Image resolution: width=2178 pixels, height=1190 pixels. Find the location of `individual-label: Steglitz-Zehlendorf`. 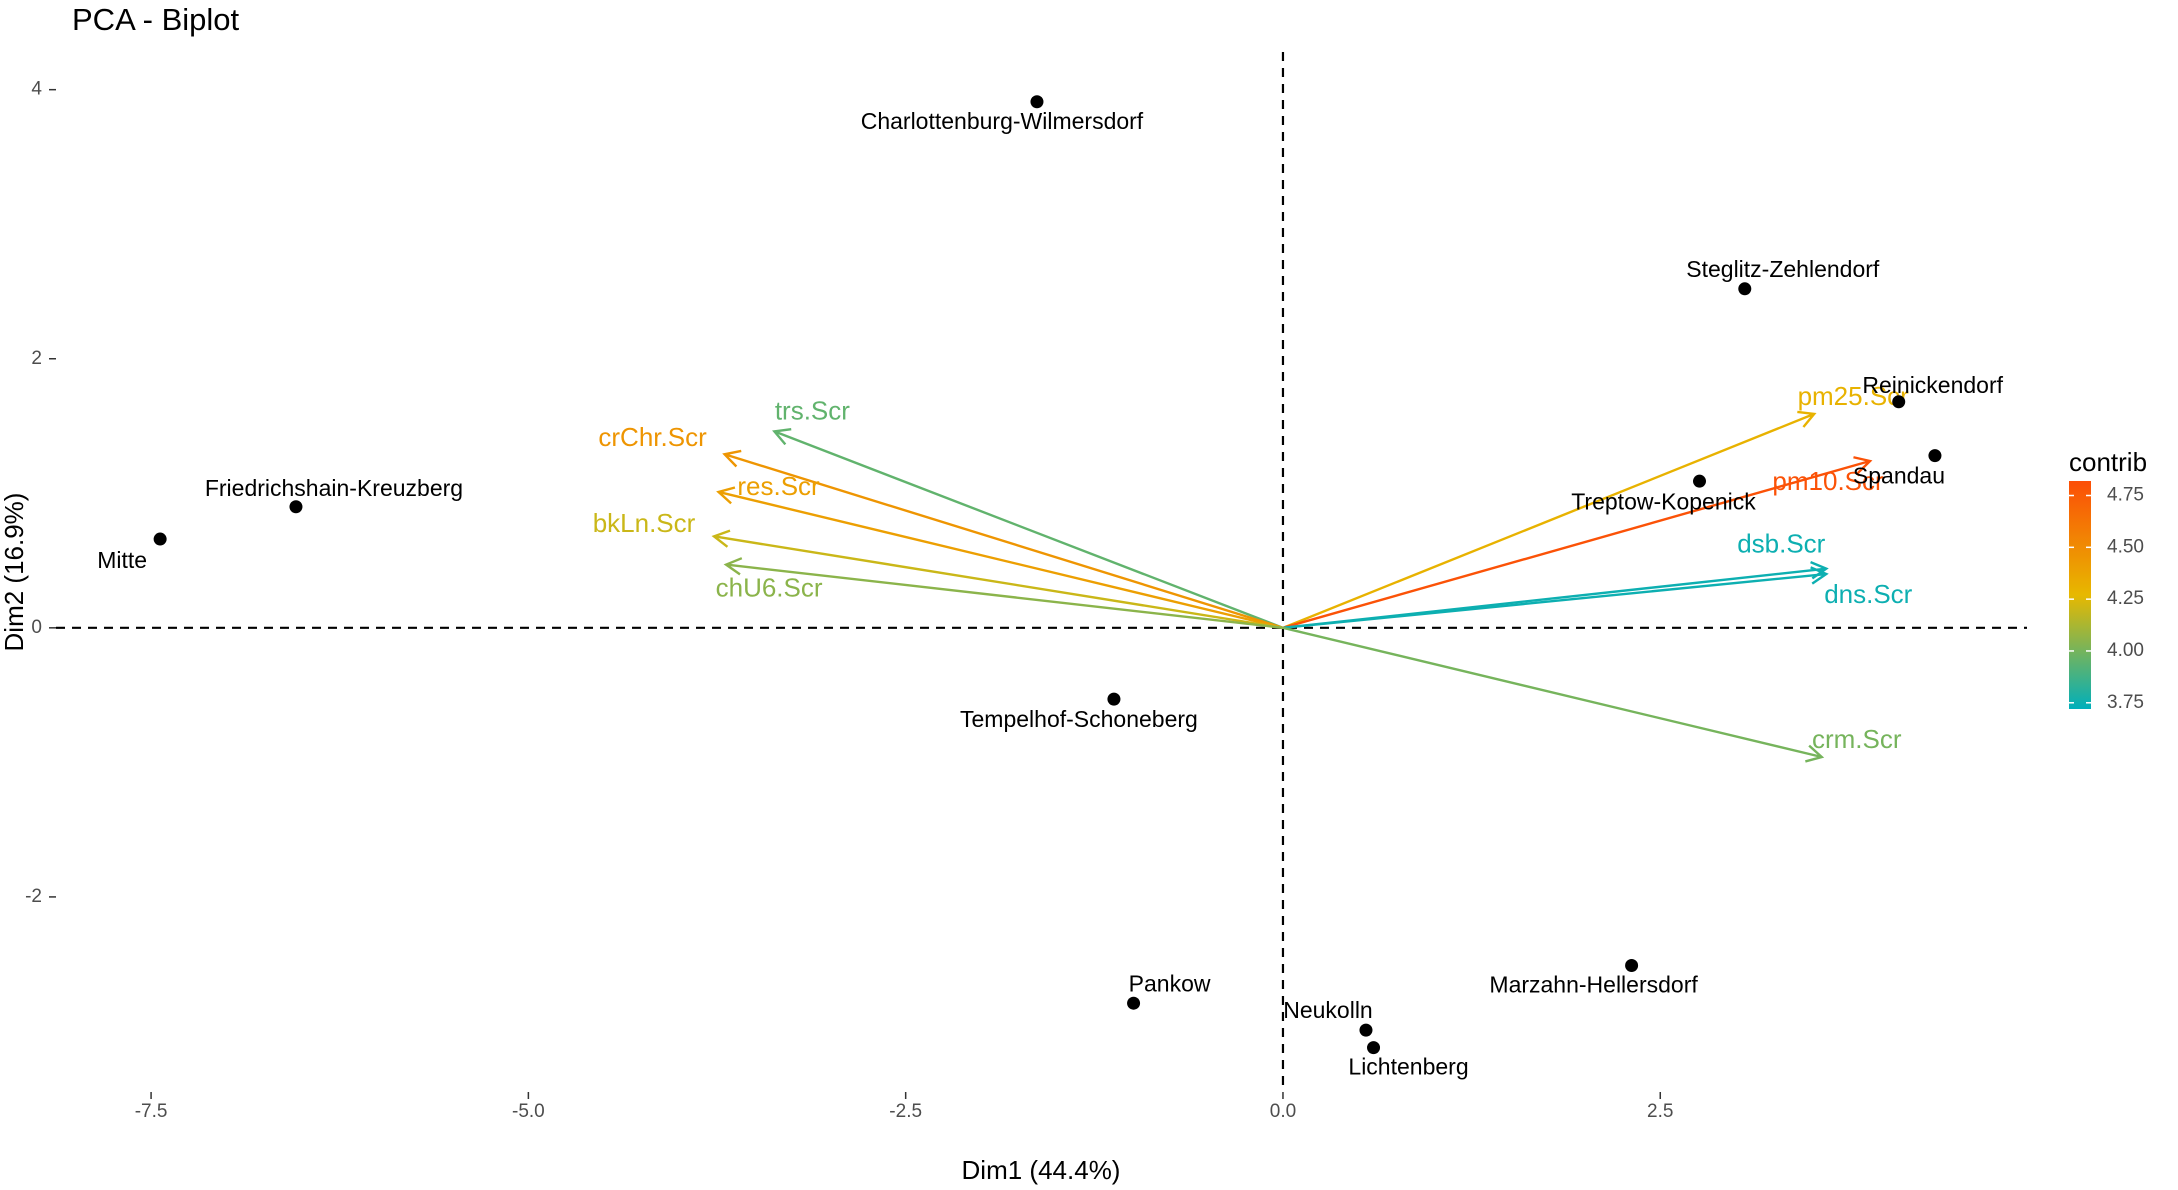

individual-label: Steglitz-Zehlendorf is located at coordinates (1783, 269).